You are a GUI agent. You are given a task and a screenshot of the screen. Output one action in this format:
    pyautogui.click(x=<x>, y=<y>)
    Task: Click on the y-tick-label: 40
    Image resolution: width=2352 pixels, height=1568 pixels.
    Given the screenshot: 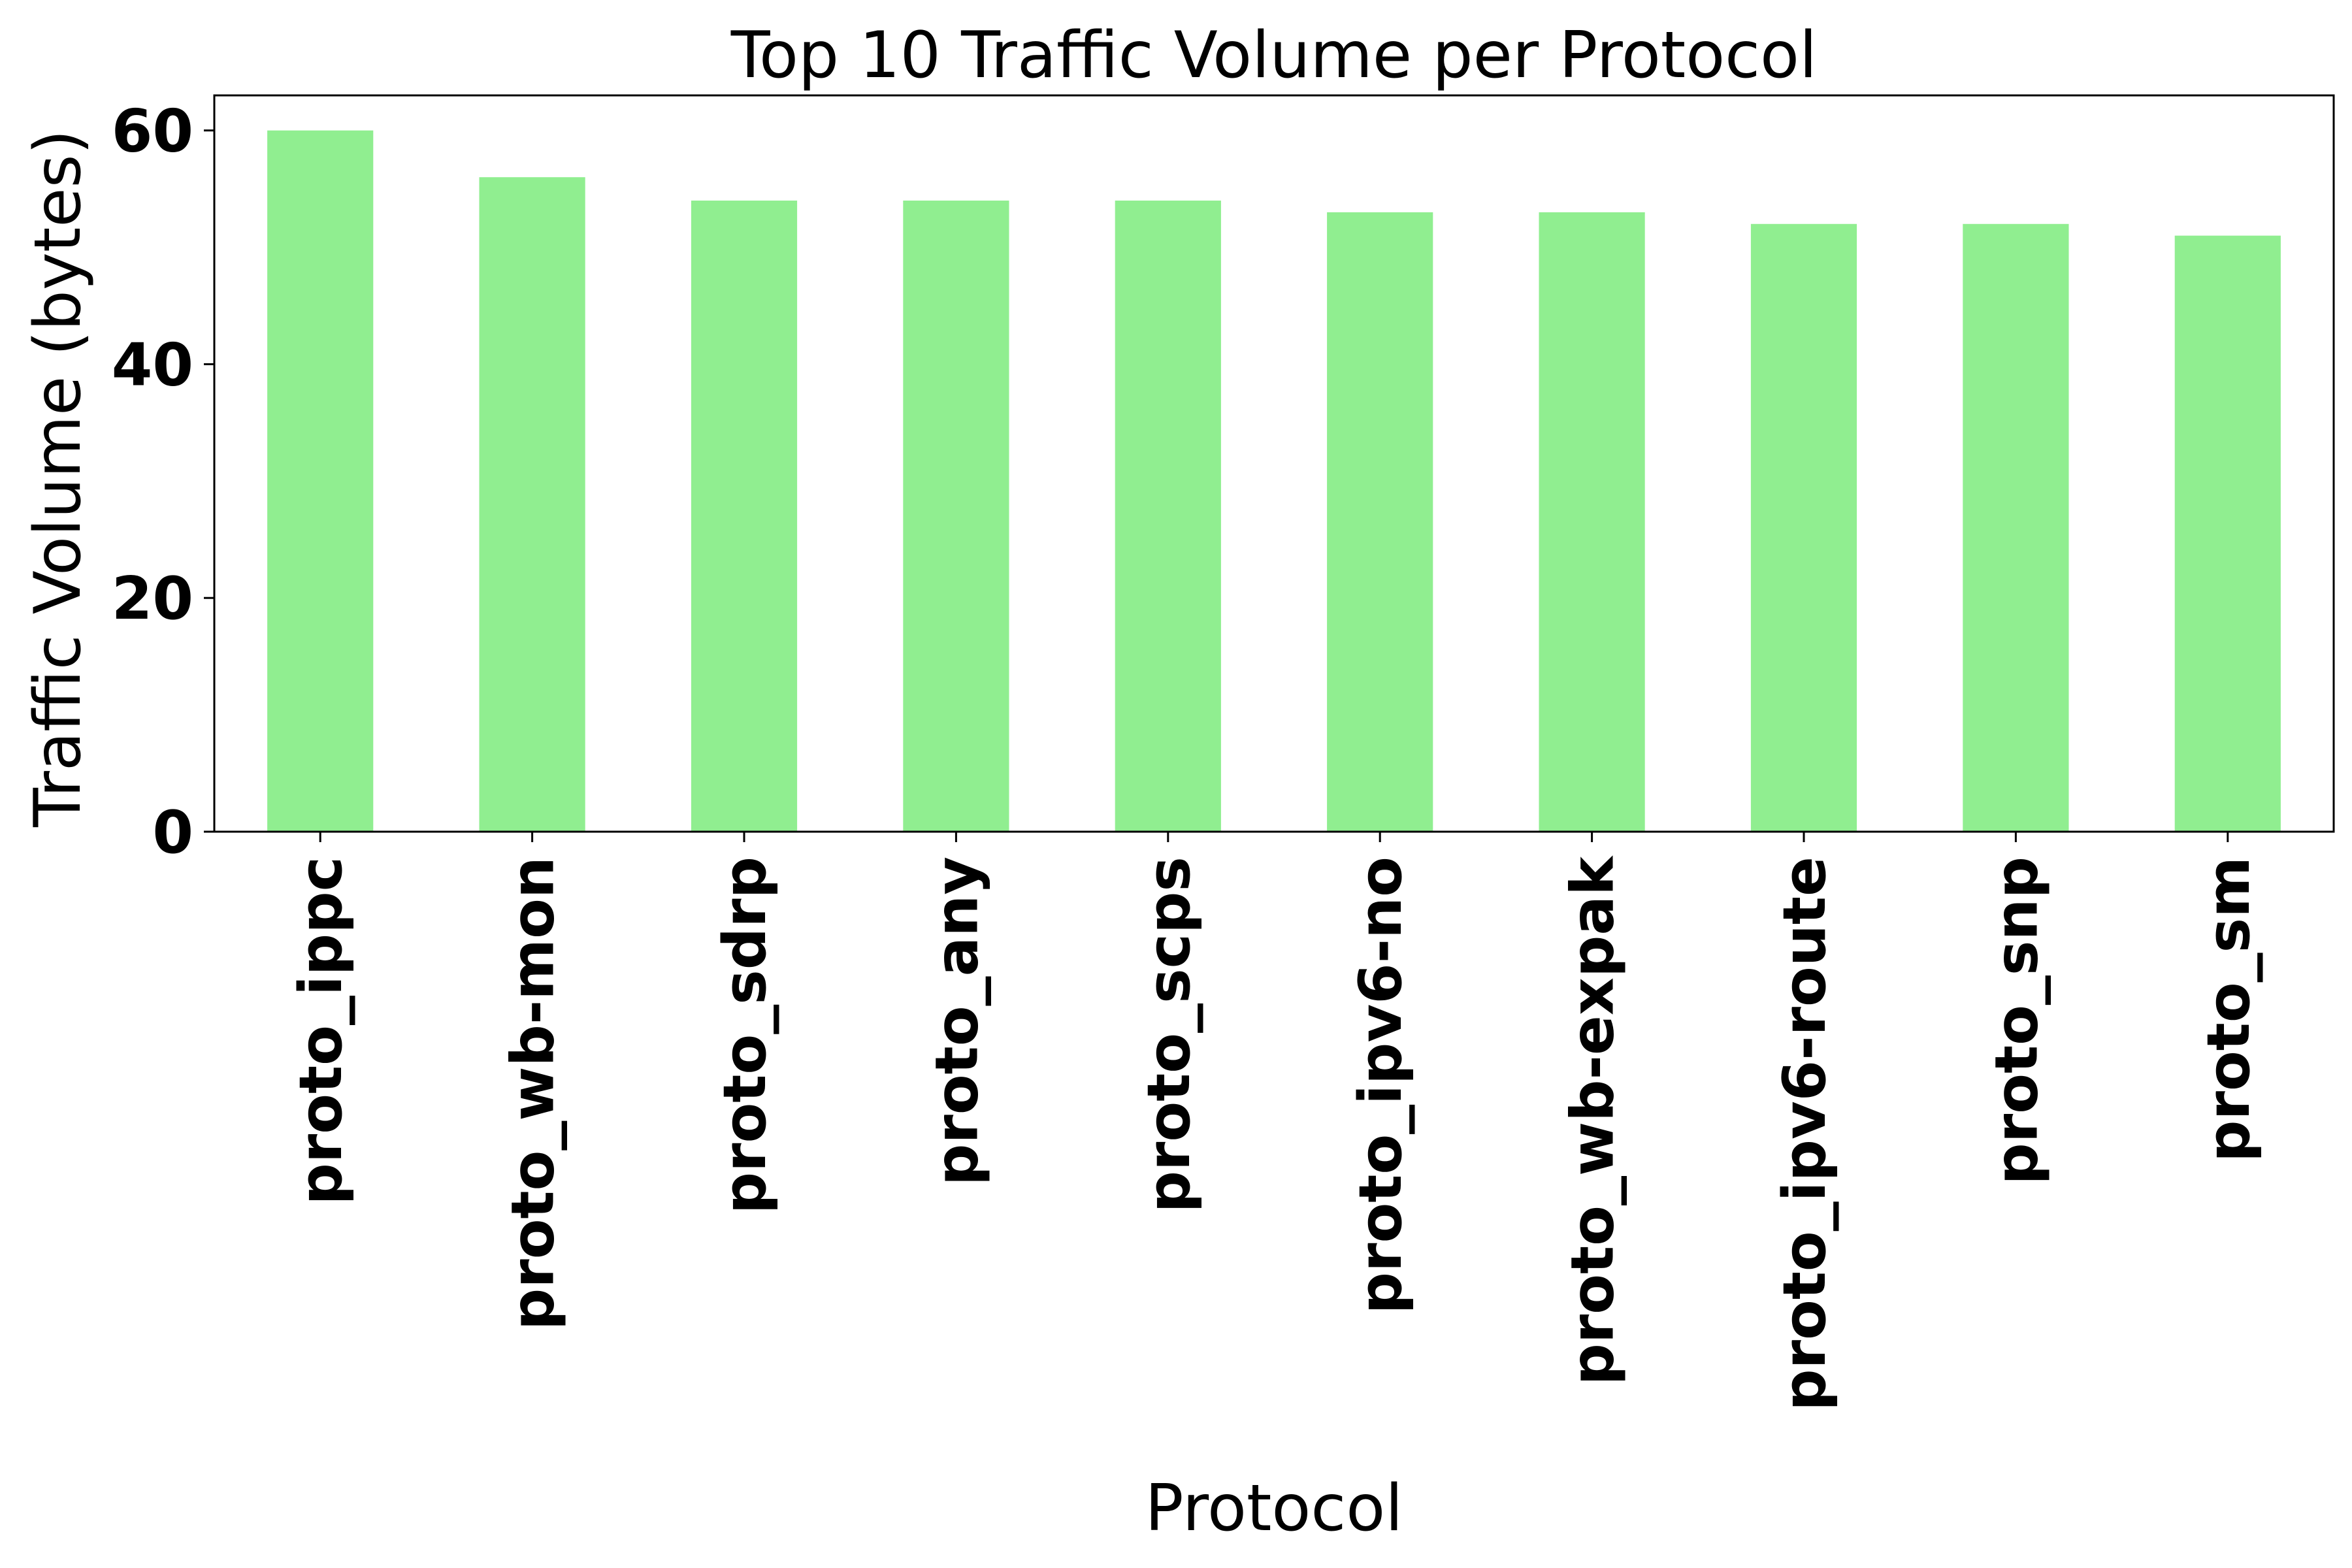 What is the action you would take?
    pyautogui.click(x=152, y=365)
    